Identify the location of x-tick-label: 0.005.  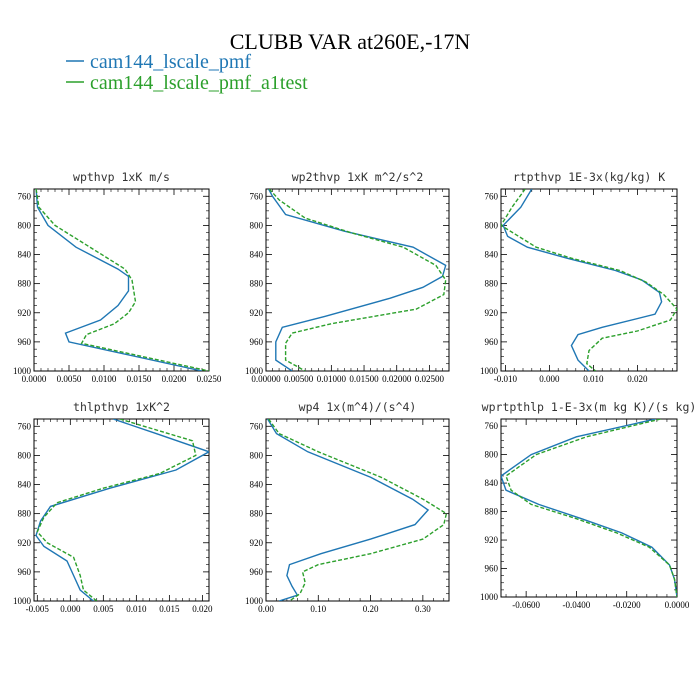
(103, 609).